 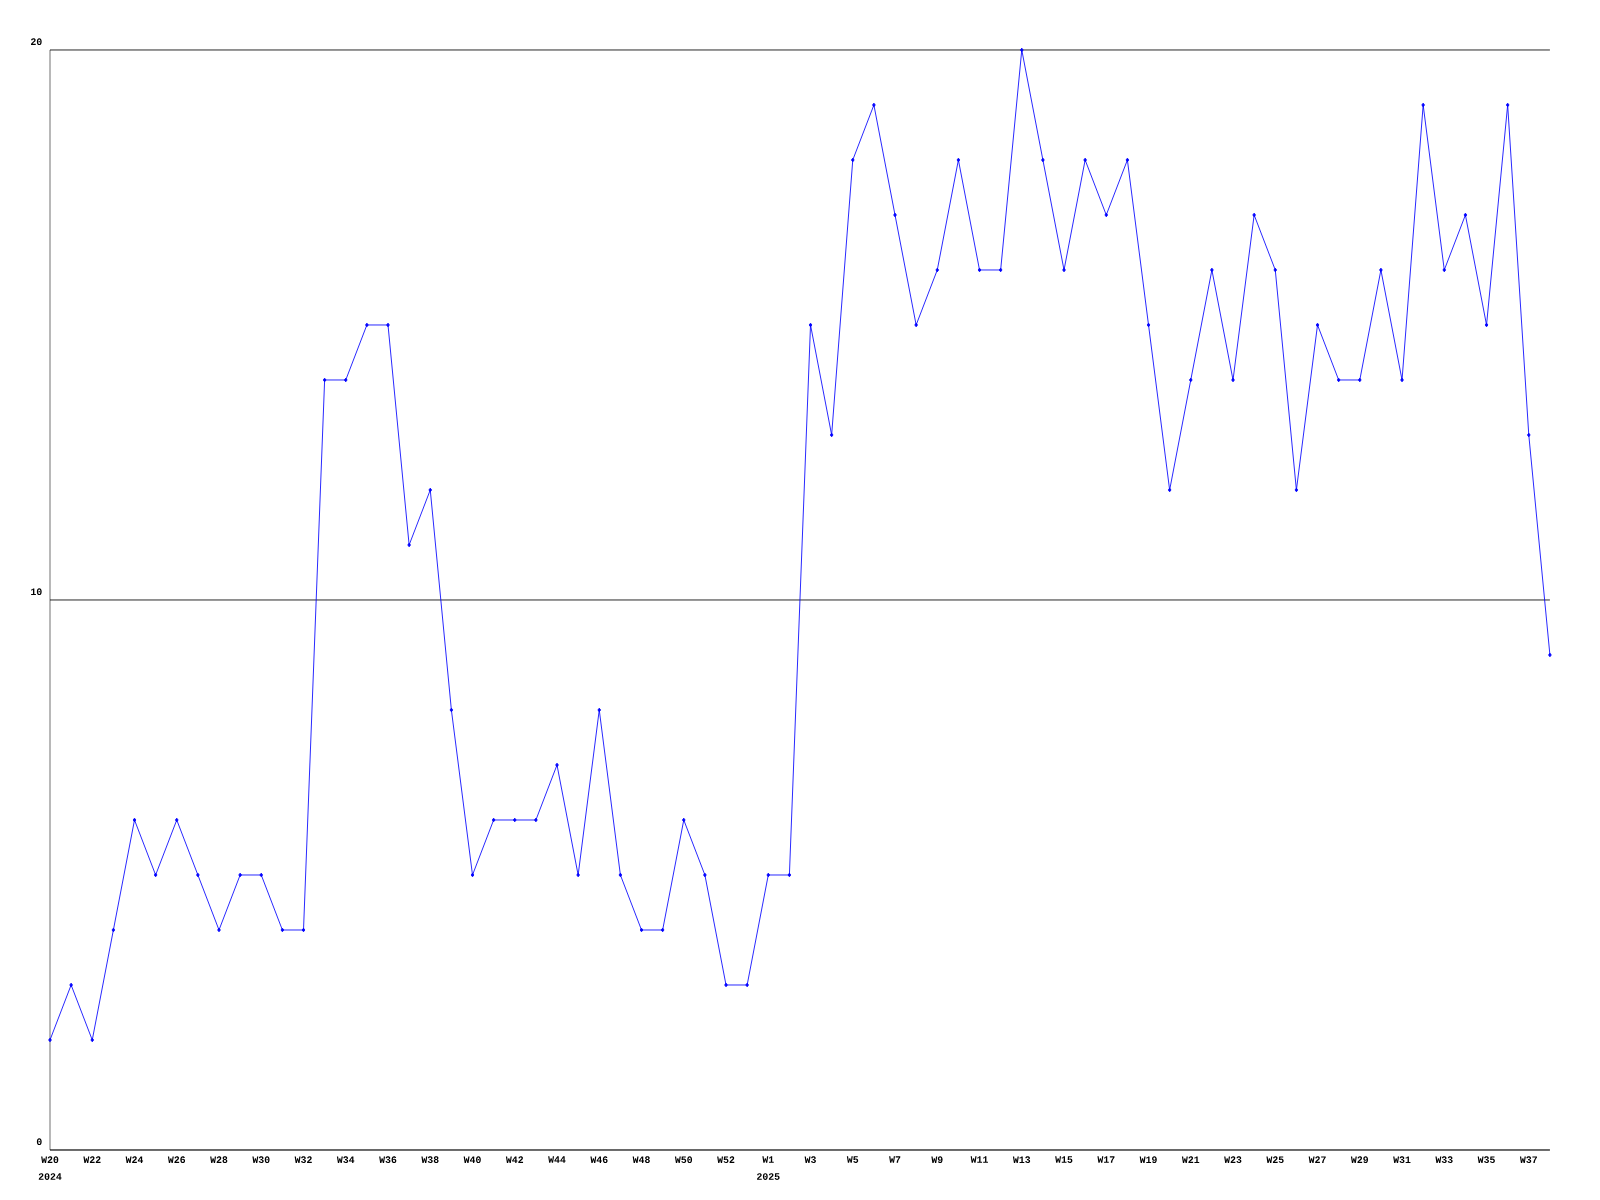 What do you see at coordinates (810, 1160) in the screenshot?
I see `x-tick-label: W3` at bounding box center [810, 1160].